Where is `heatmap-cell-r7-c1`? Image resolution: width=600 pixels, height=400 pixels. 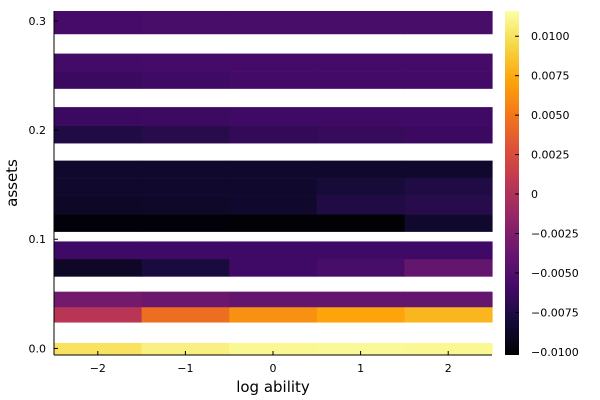
heatmap-cell-r7-c1 is located at coordinates (185, 187).